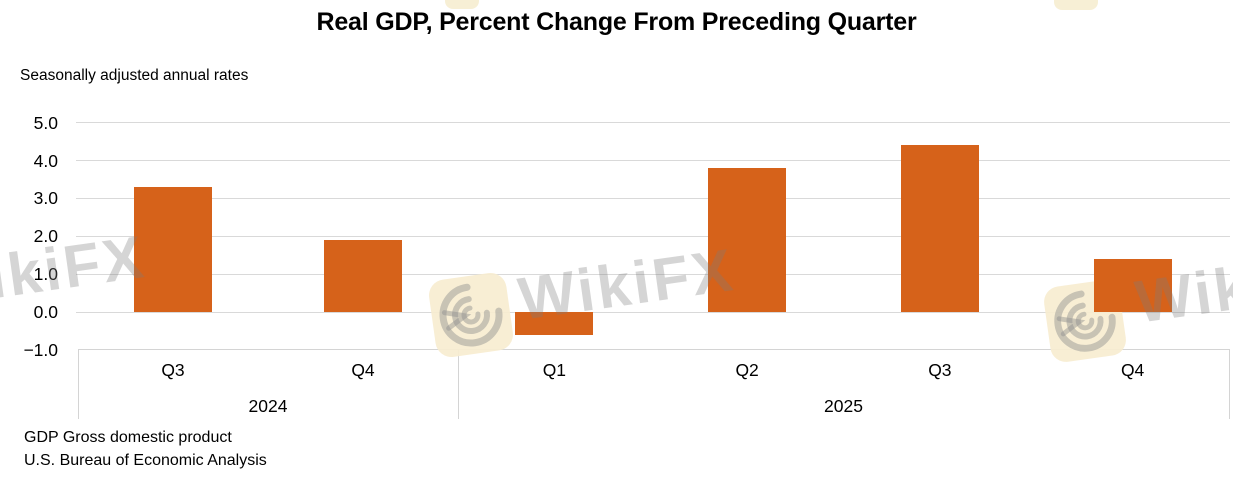 Image resolution: width=1233 pixels, height=490 pixels. I want to click on x-year-label: 2025, so click(843, 406).